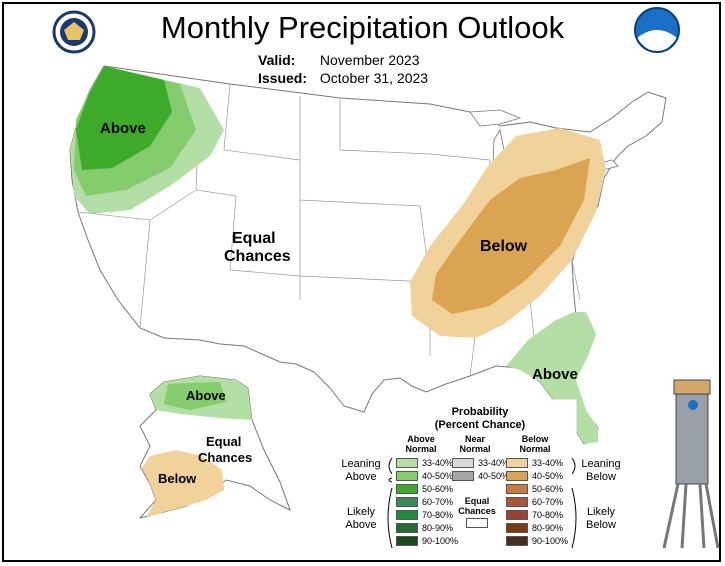  What do you see at coordinates (555, 374) in the screenshot?
I see `label-above-se: Above` at bounding box center [555, 374].